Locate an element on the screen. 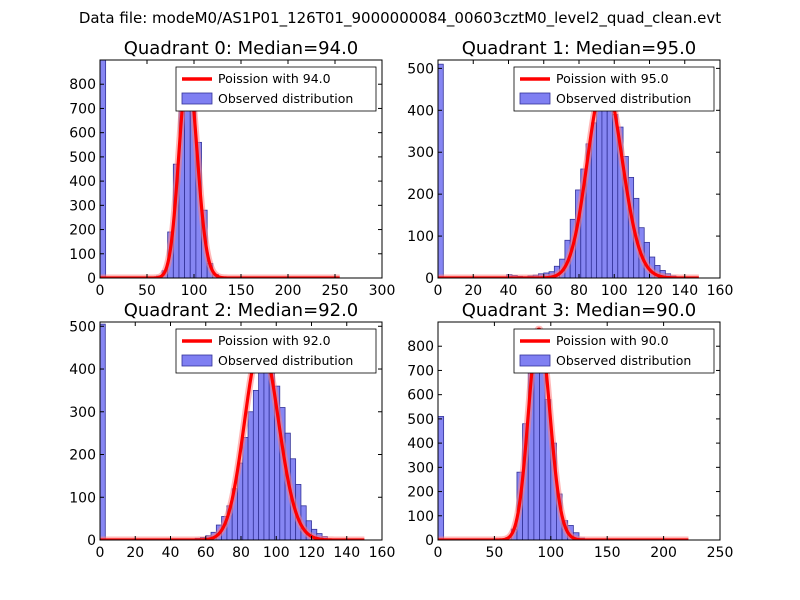 The height and width of the screenshot is (600, 800). legend-entry-curve: Poission with 92.0 is located at coordinates (274, 340).